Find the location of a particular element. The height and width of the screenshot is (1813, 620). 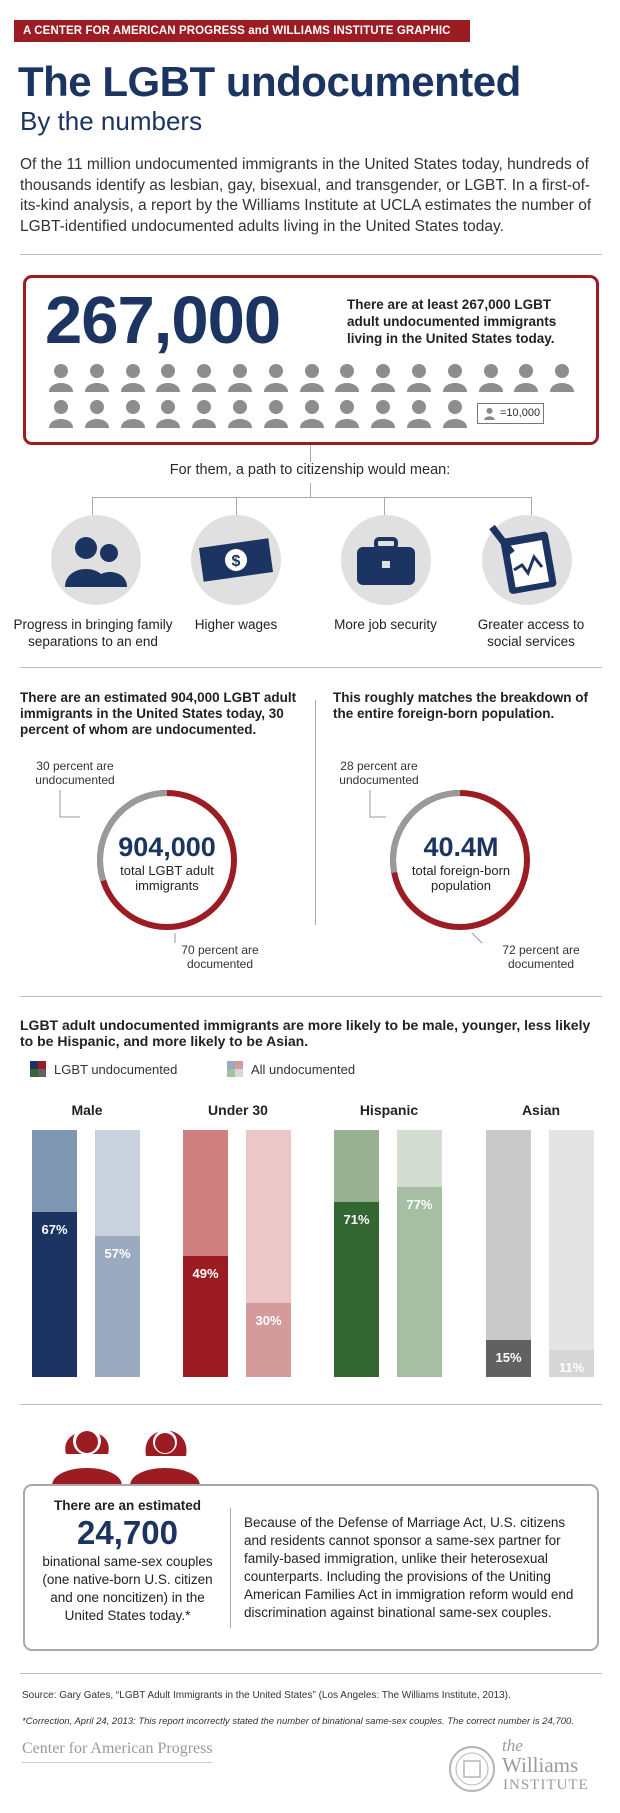

bar-male-lgbt is located at coordinates (54, 1294).